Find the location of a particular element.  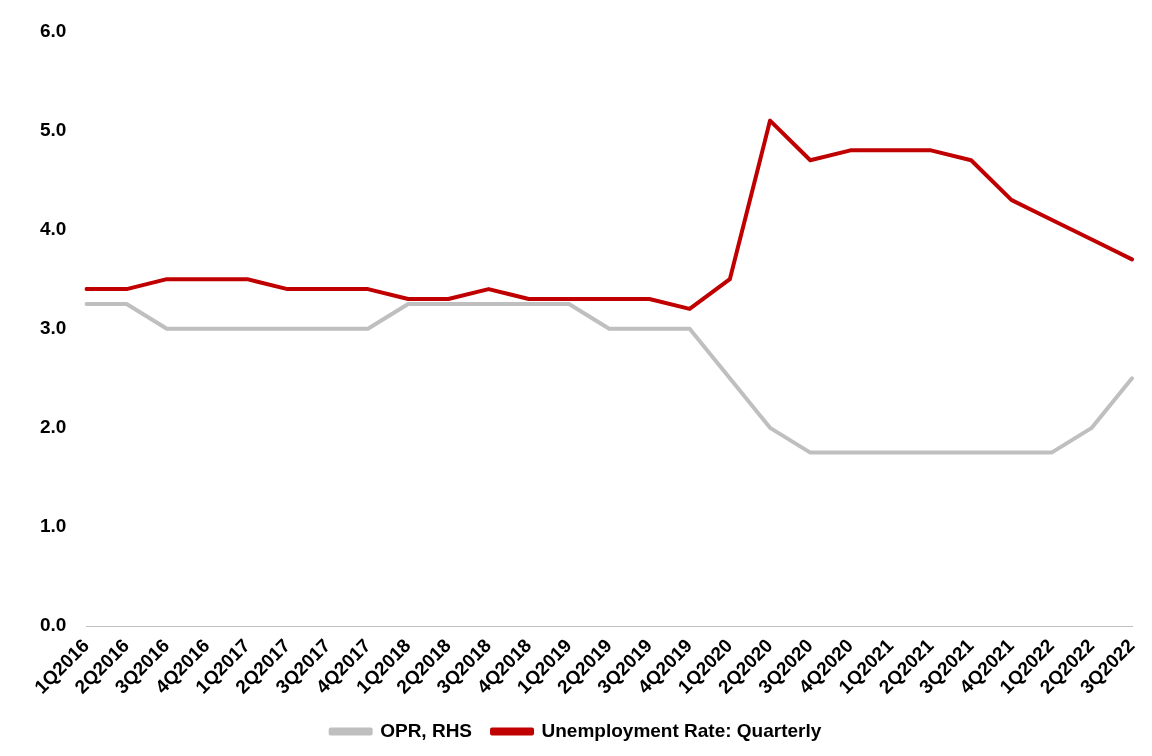

y-tick-label: 5.0 is located at coordinates (53, 129).